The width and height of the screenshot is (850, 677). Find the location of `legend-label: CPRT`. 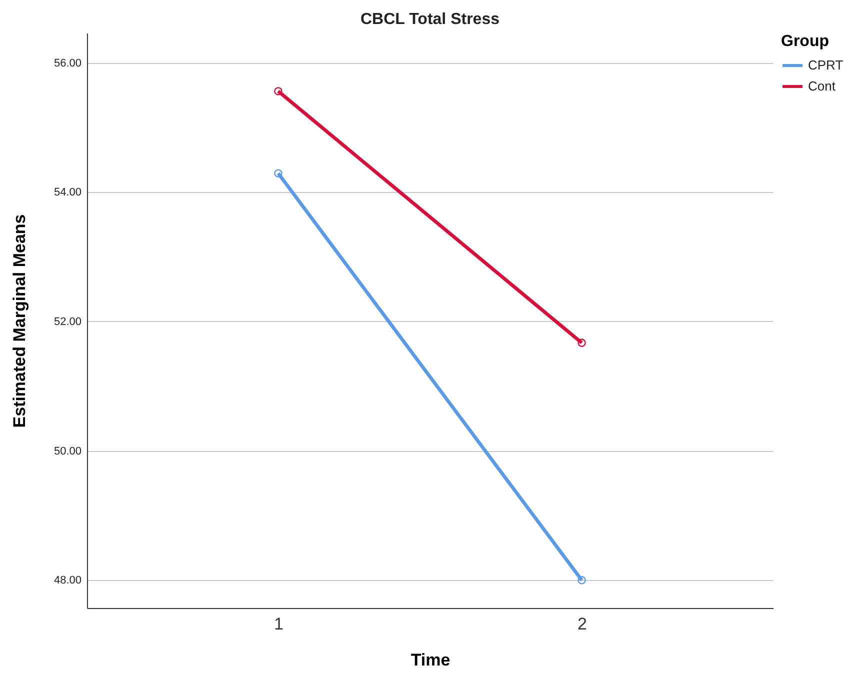

legend-label: CPRT is located at coordinates (826, 65).